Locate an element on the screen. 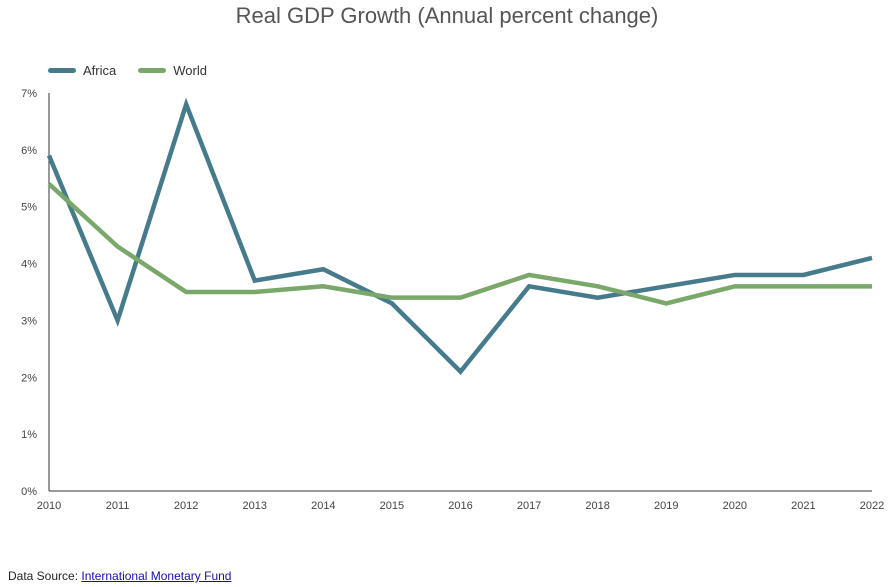 The width and height of the screenshot is (894, 587). data-source-label: Data Source: is located at coordinates (45, 576).